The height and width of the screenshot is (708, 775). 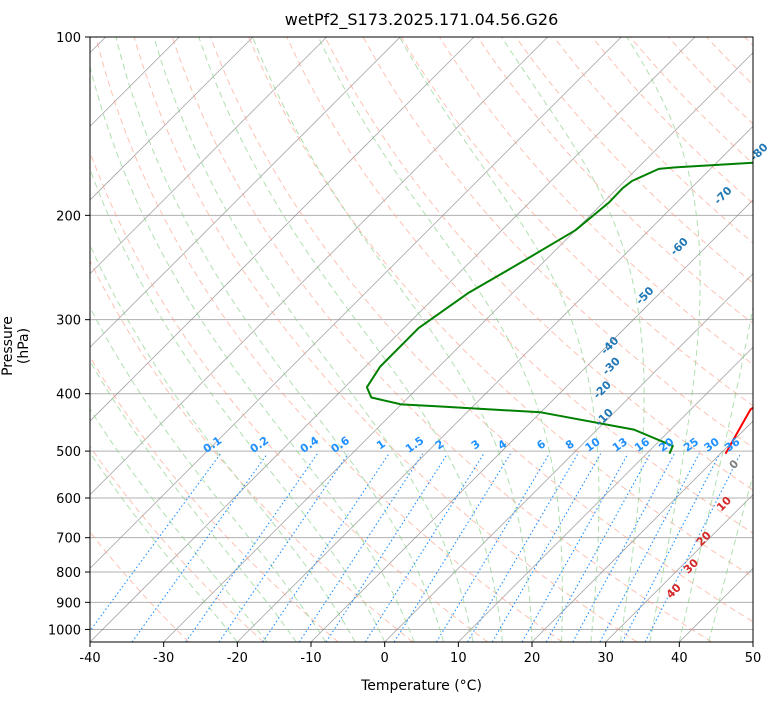 What do you see at coordinates (679, 658) in the screenshot?
I see `x-tick-label: 40` at bounding box center [679, 658].